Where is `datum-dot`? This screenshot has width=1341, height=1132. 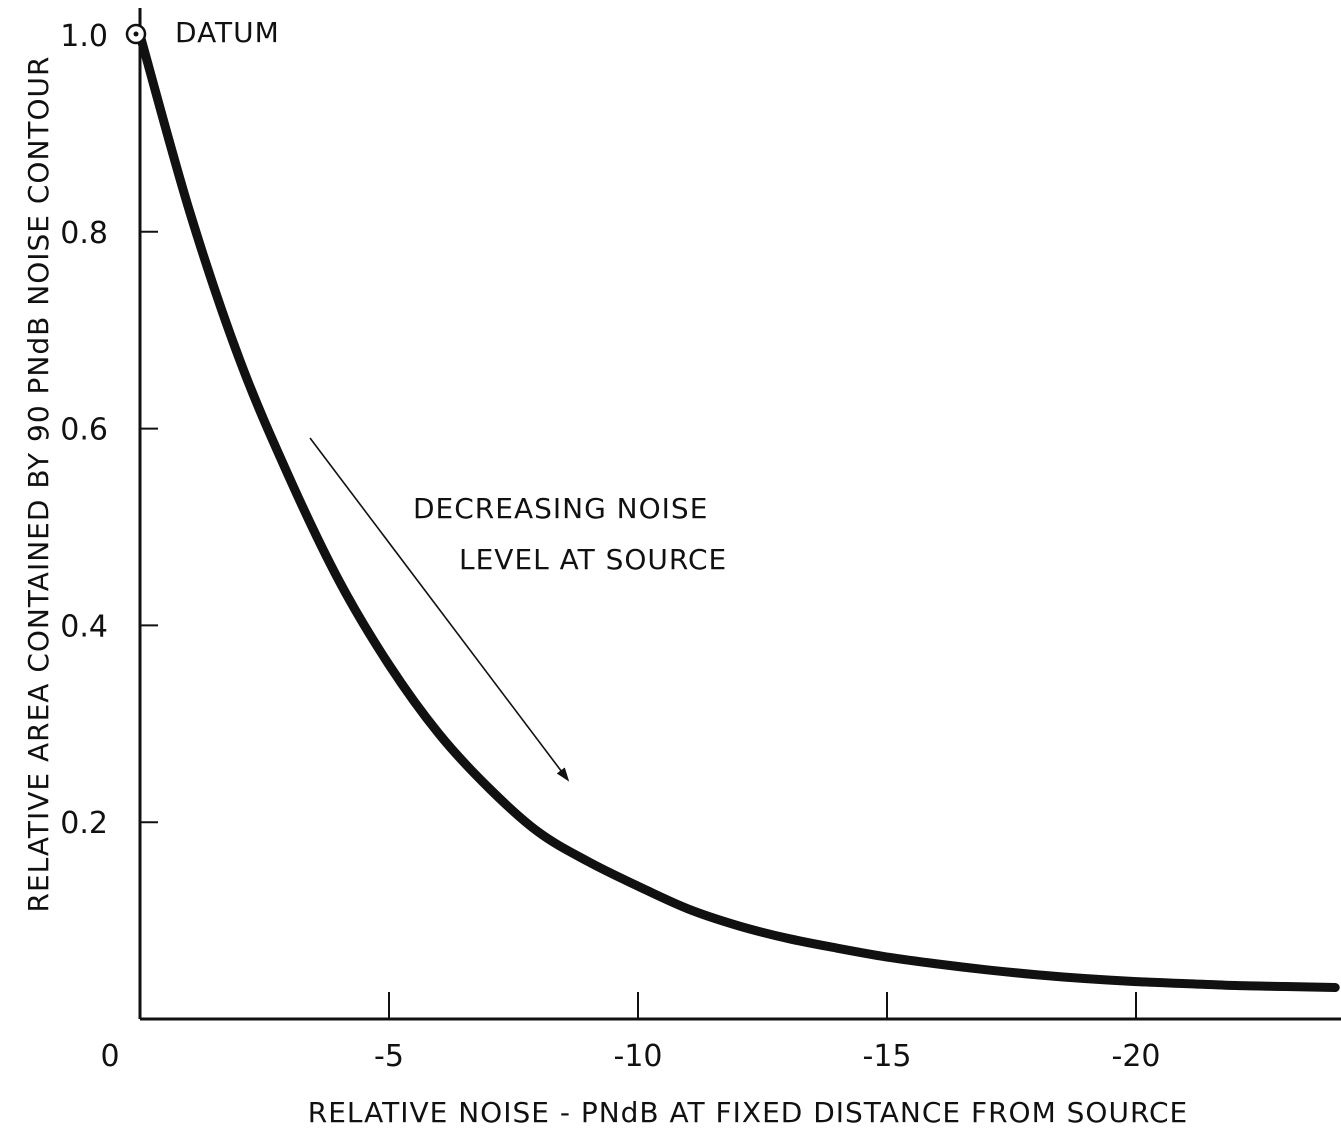
datum-dot is located at coordinates (136, 34).